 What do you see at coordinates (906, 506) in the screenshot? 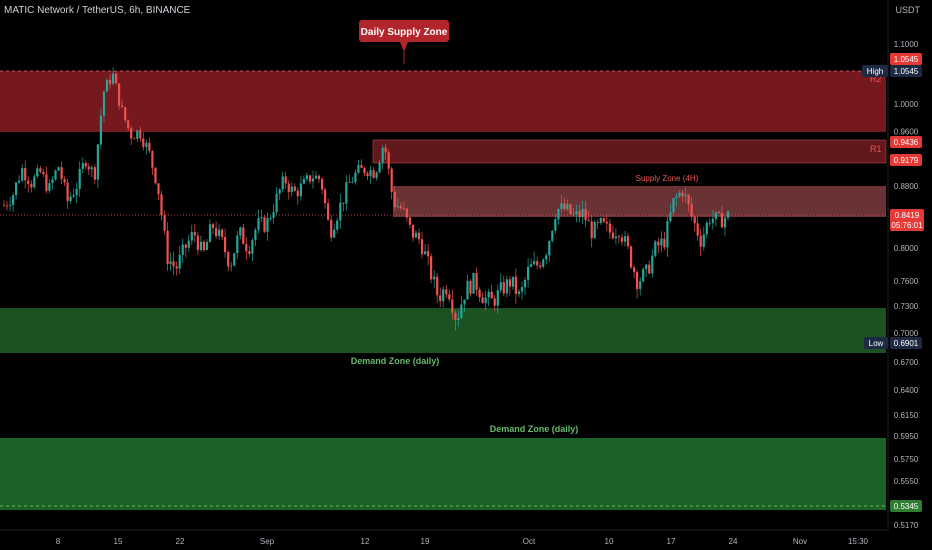
I see `tag-demand2-bottom: 0.5345` at bounding box center [906, 506].